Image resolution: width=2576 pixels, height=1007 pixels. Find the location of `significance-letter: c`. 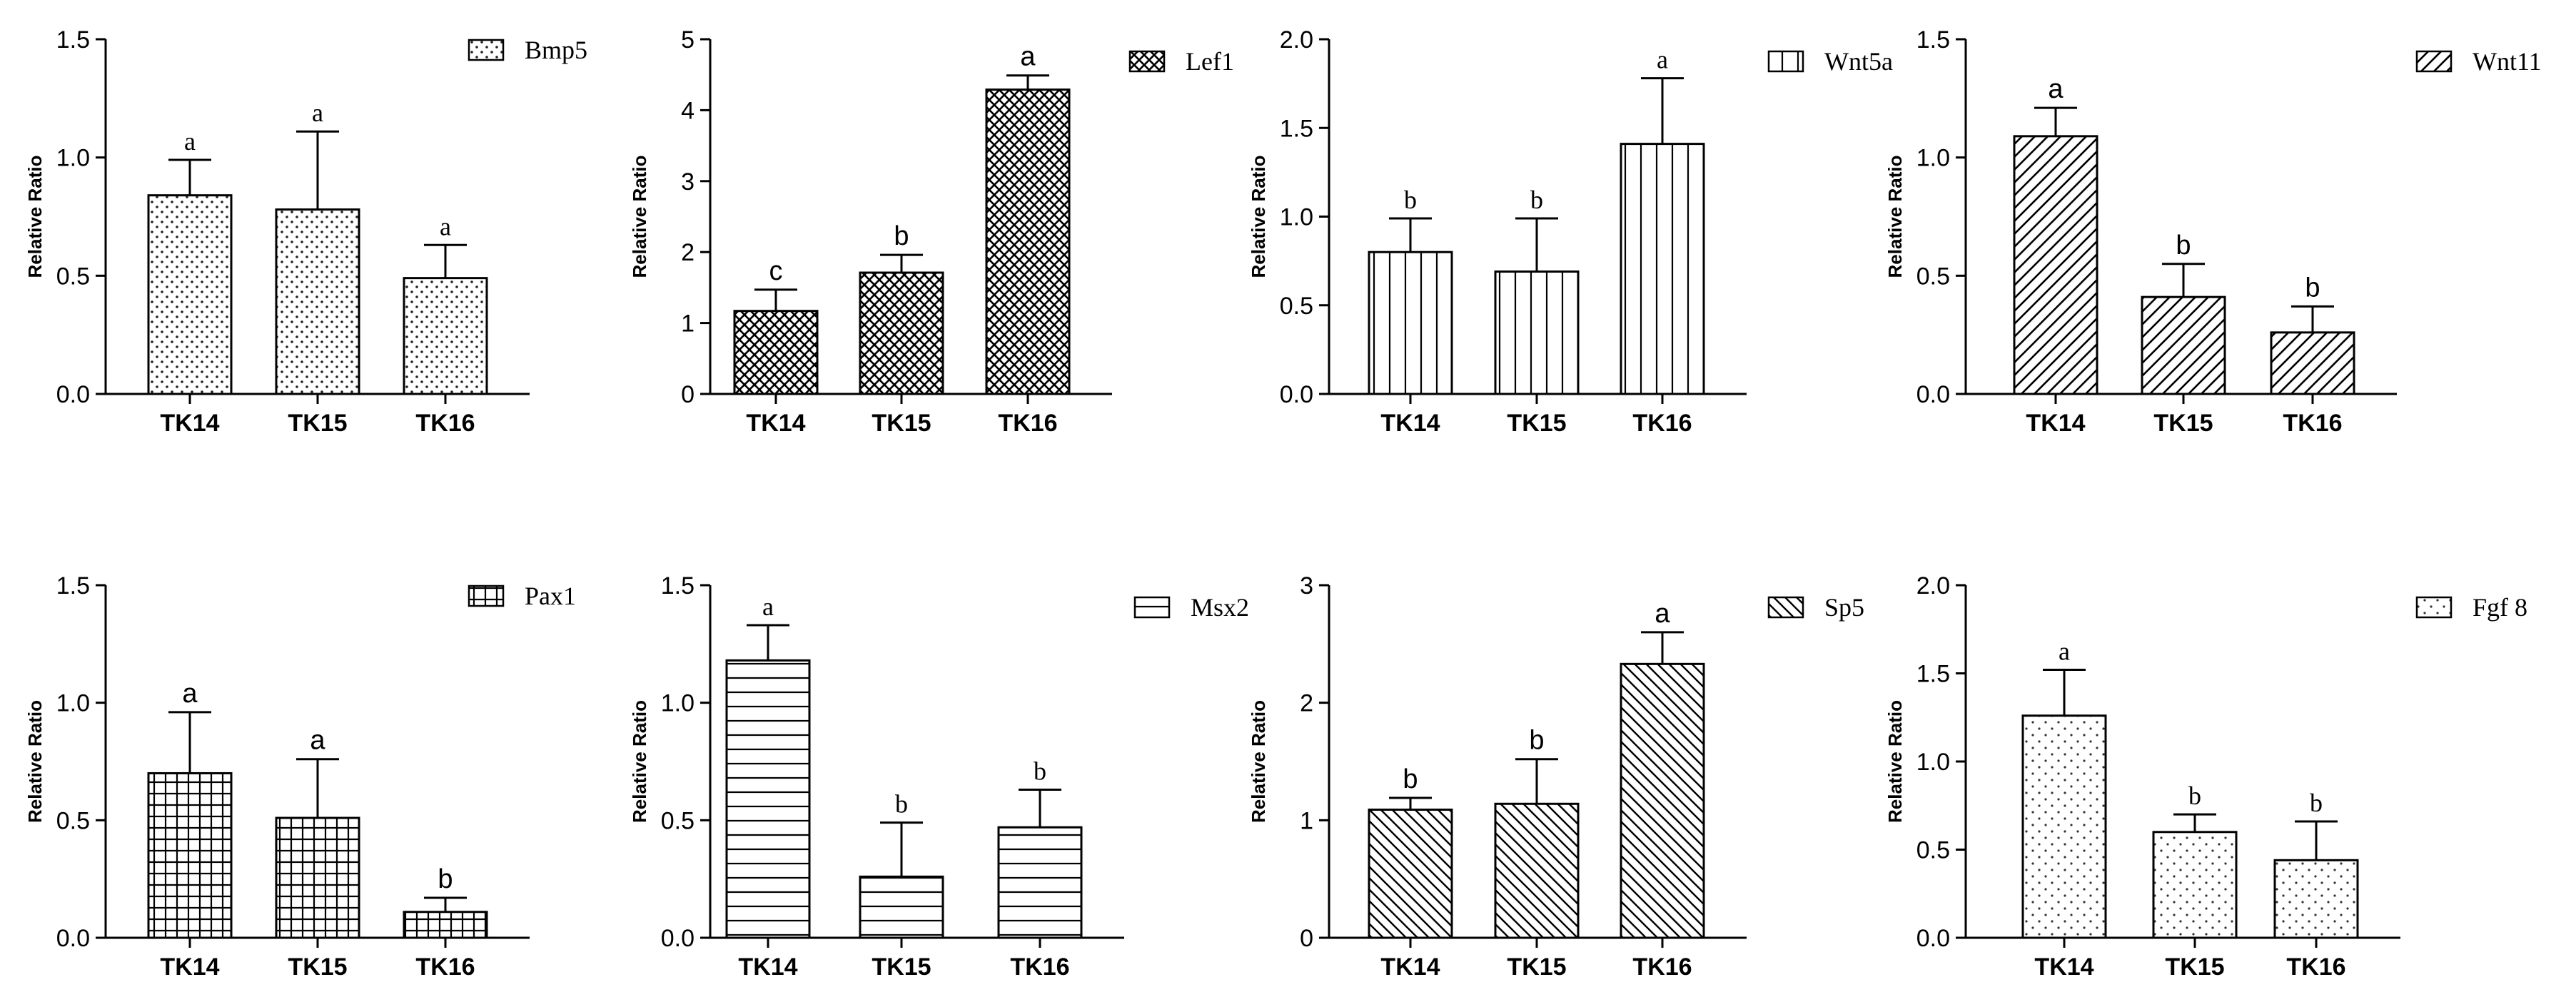

significance-letter: c is located at coordinates (776, 271).